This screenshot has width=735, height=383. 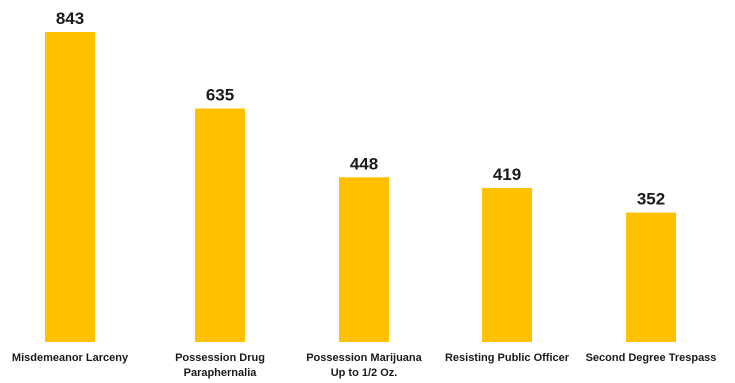 I want to click on bar-possession-marijuana-up-to-1-2-oz, so click(x=364, y=259).